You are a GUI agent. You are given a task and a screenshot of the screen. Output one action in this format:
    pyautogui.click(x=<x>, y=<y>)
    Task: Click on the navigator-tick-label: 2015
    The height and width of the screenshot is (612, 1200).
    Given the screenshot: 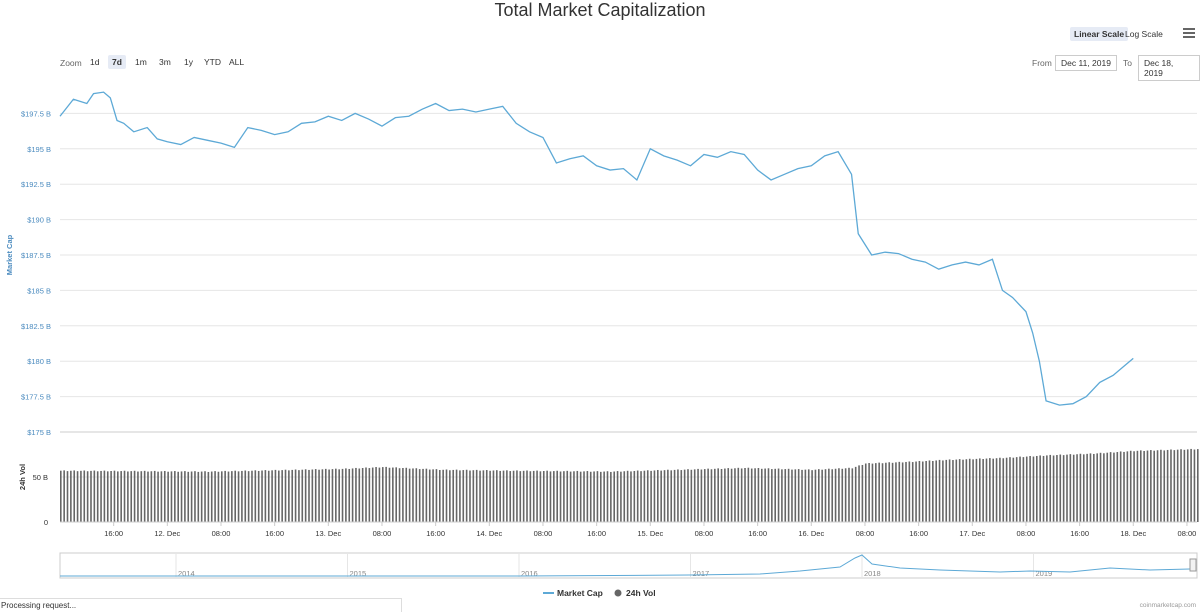 What is the action you would take?
    pyautogui.click(x=358, y=573)
    